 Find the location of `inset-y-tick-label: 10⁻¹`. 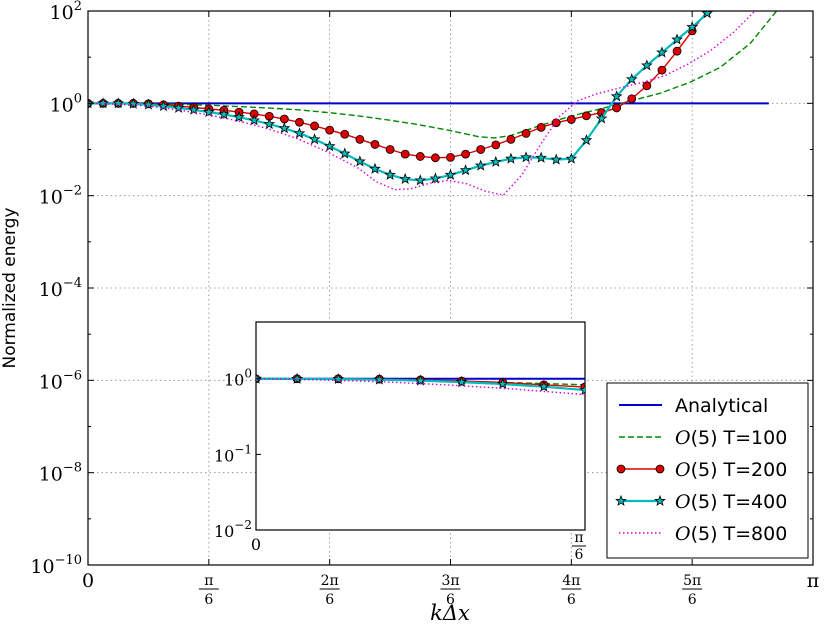

inset-y-tick-label: 10⁻¹ is located at coordinates (233, 453).